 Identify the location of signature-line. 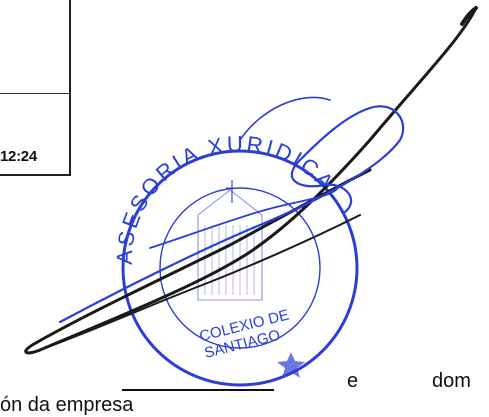
(198, 390).